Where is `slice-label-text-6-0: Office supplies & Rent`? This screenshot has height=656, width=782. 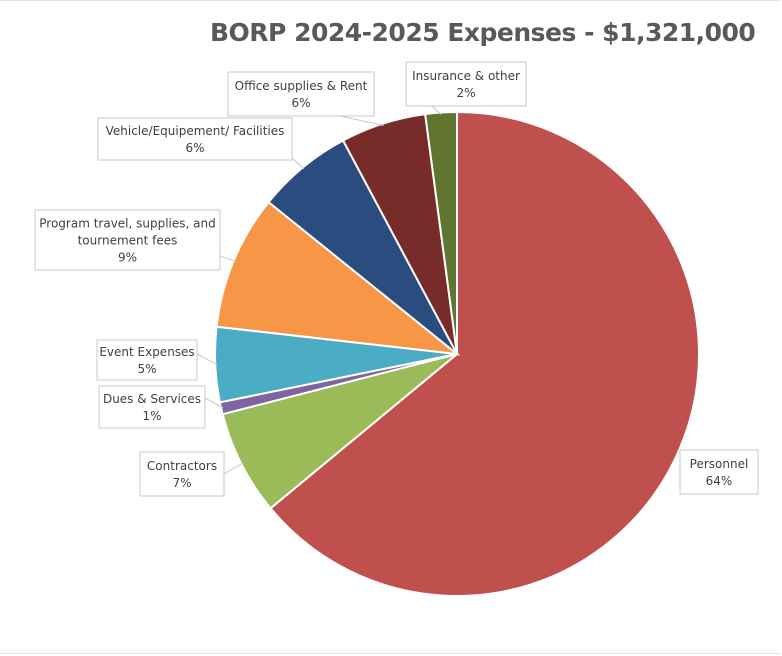
slice-label-text-6-0: Office supplies & Rent is located at coordinates (301, 86).